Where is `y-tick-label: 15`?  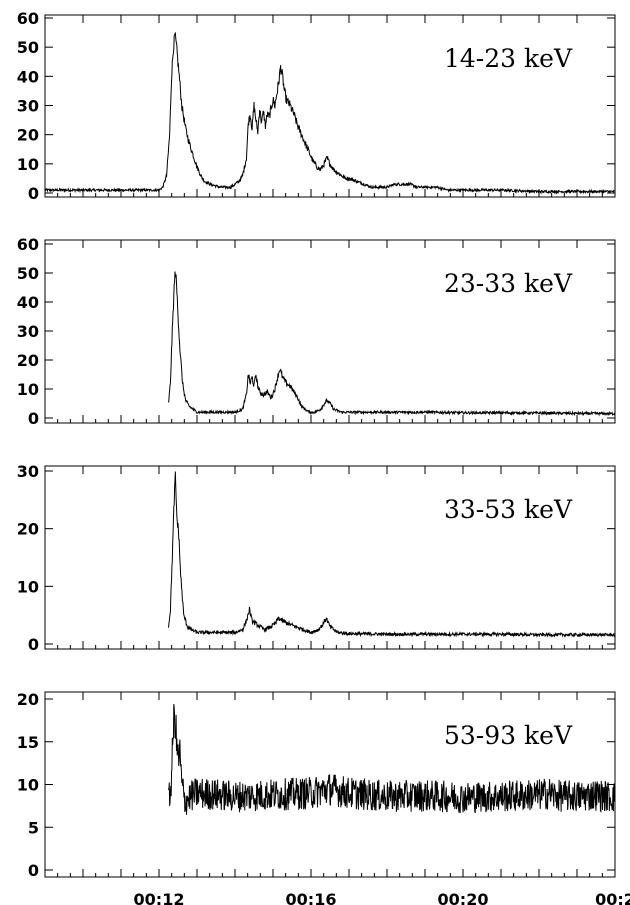
y-tick-label: 15 is located at coordinates (28, 742).